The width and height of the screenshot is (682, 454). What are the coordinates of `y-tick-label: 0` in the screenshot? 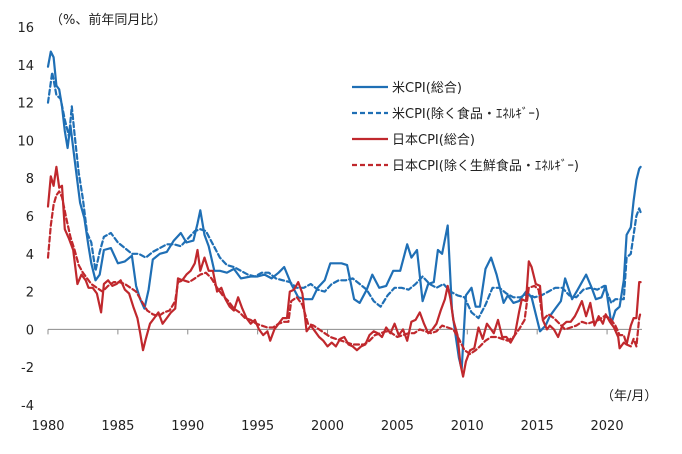 It's located at (30, 330).